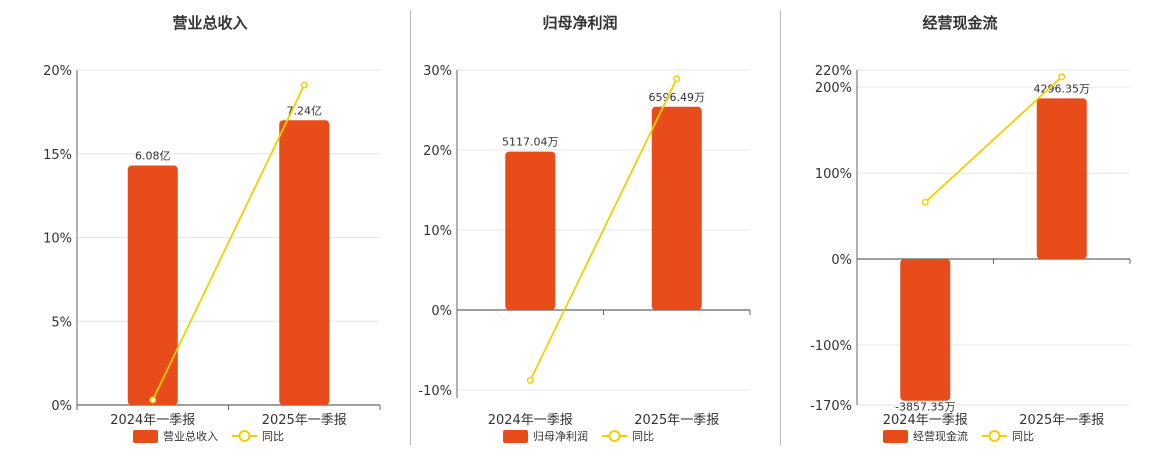 This screenshot has width=1160, height=450. What do you see at coordinates (435, 391) in the screenshot?
I see `y-tick-label: -10%` at bounding box center [435, 391].